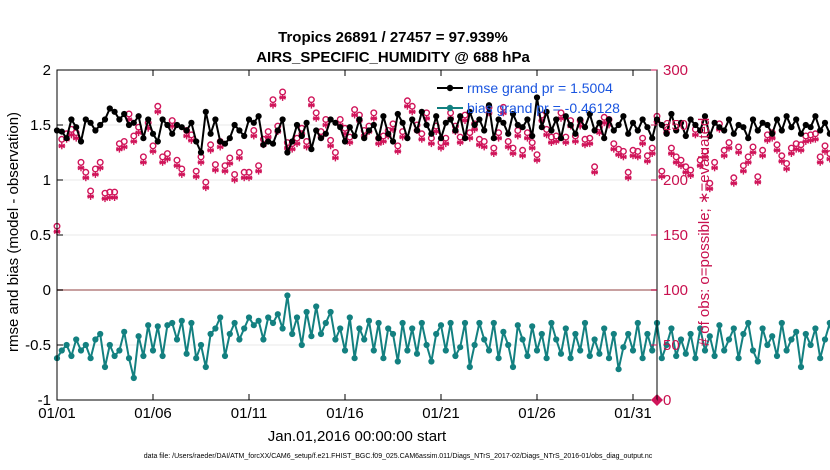 Image resolution: width=830 pixels, height=470 pixels. What do you see at coordinates (704, 232) in the screenshot?
I see `y-axis-label-right: # of obs: o=possible; ∗=evaluated` at bounding box center [704, 232].